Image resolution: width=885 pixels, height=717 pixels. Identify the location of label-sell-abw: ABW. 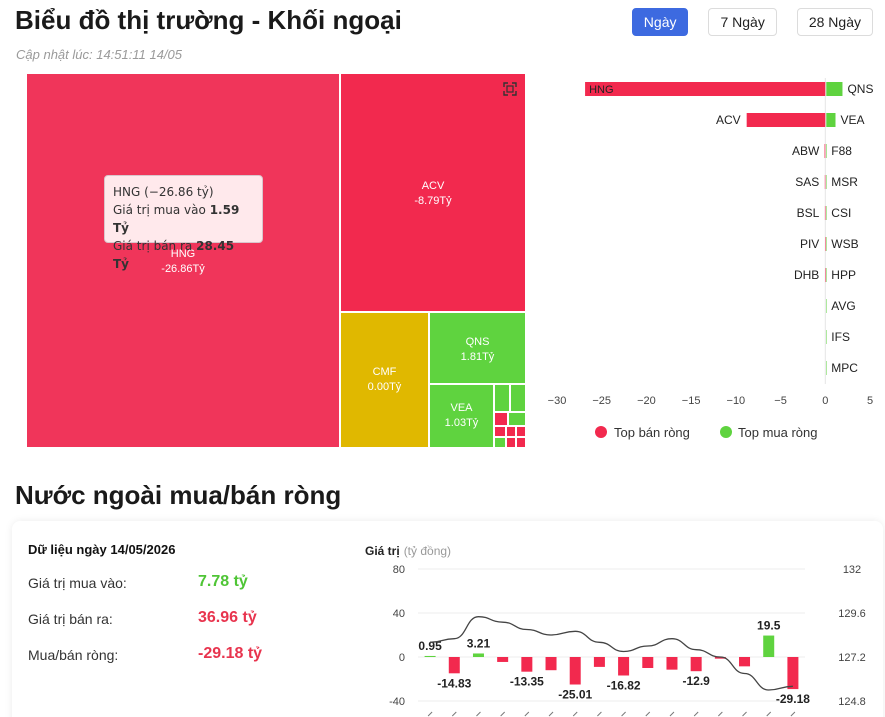
(806, 151).